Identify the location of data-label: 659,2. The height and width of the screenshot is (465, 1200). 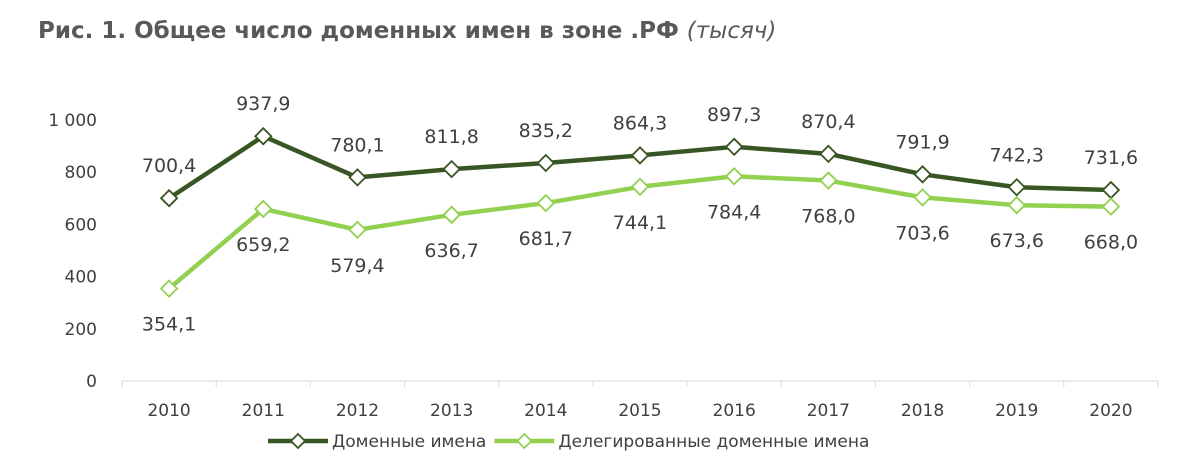
(263, 245).